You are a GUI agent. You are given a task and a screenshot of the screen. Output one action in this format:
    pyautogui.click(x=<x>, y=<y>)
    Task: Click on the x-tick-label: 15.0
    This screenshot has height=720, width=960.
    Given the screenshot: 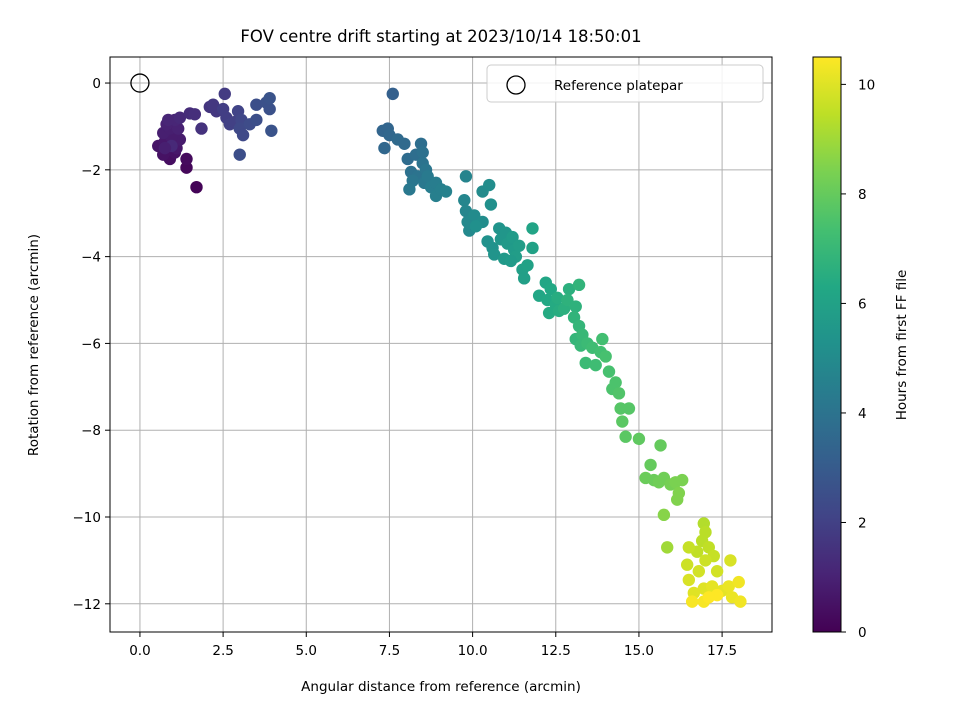 What is the action you would take?
    pyautogui.click(x=639, y=651)
    